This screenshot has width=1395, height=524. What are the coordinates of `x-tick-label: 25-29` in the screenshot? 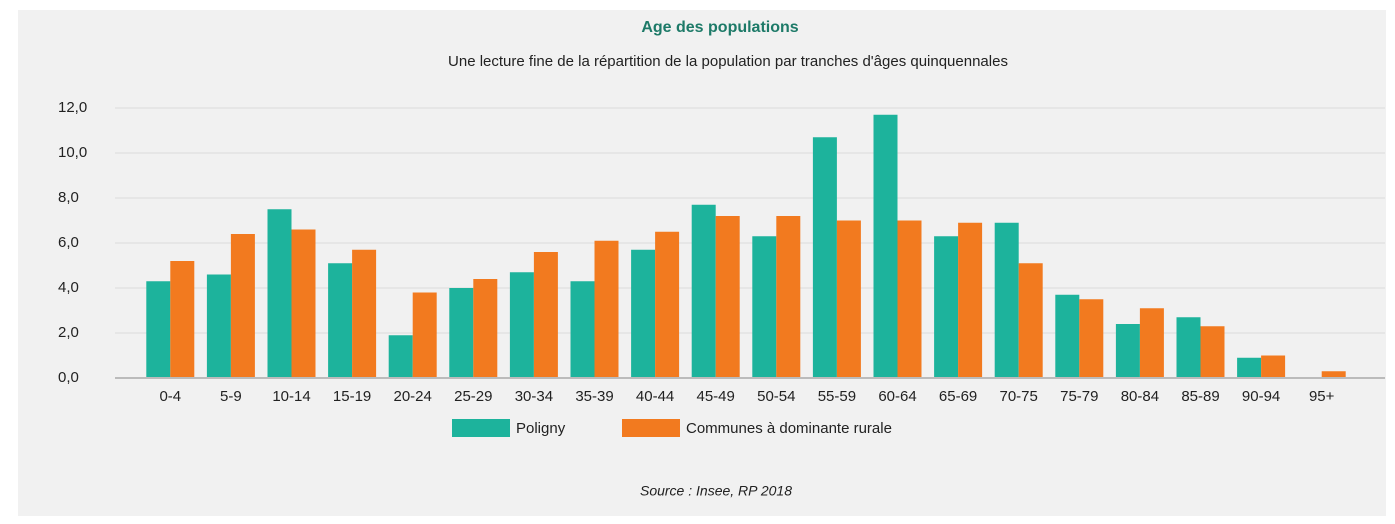 It's located at (473, 396).